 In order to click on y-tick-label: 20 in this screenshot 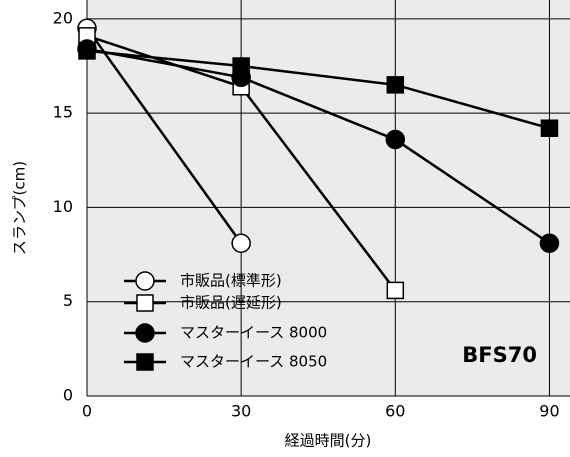, I will do `click(63, 17)`.